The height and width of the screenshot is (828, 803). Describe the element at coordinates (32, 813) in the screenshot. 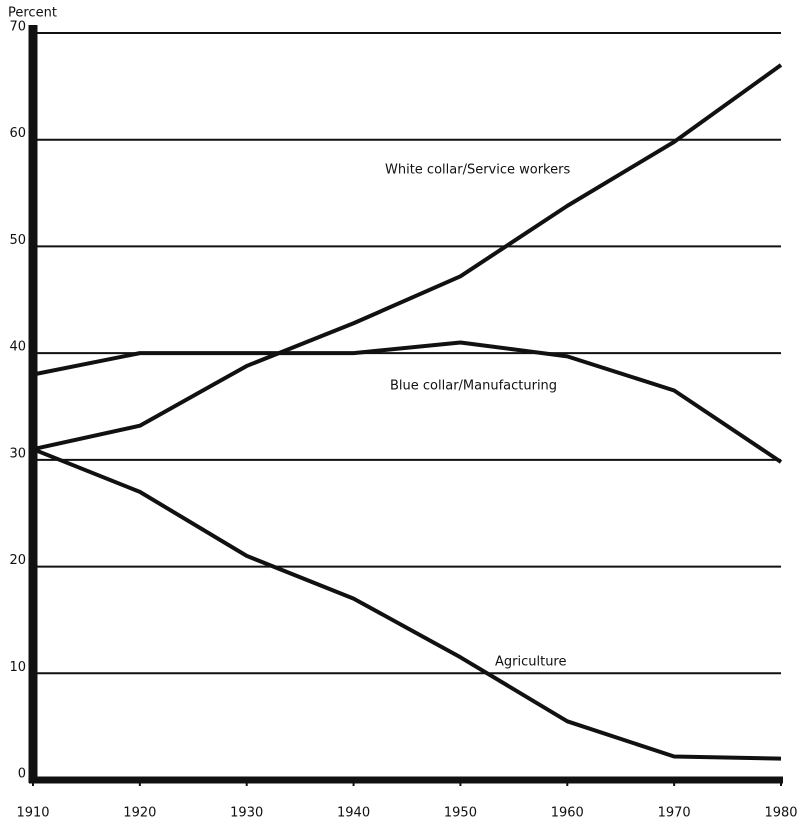

I see `x-tick-label: 1910` at that location.